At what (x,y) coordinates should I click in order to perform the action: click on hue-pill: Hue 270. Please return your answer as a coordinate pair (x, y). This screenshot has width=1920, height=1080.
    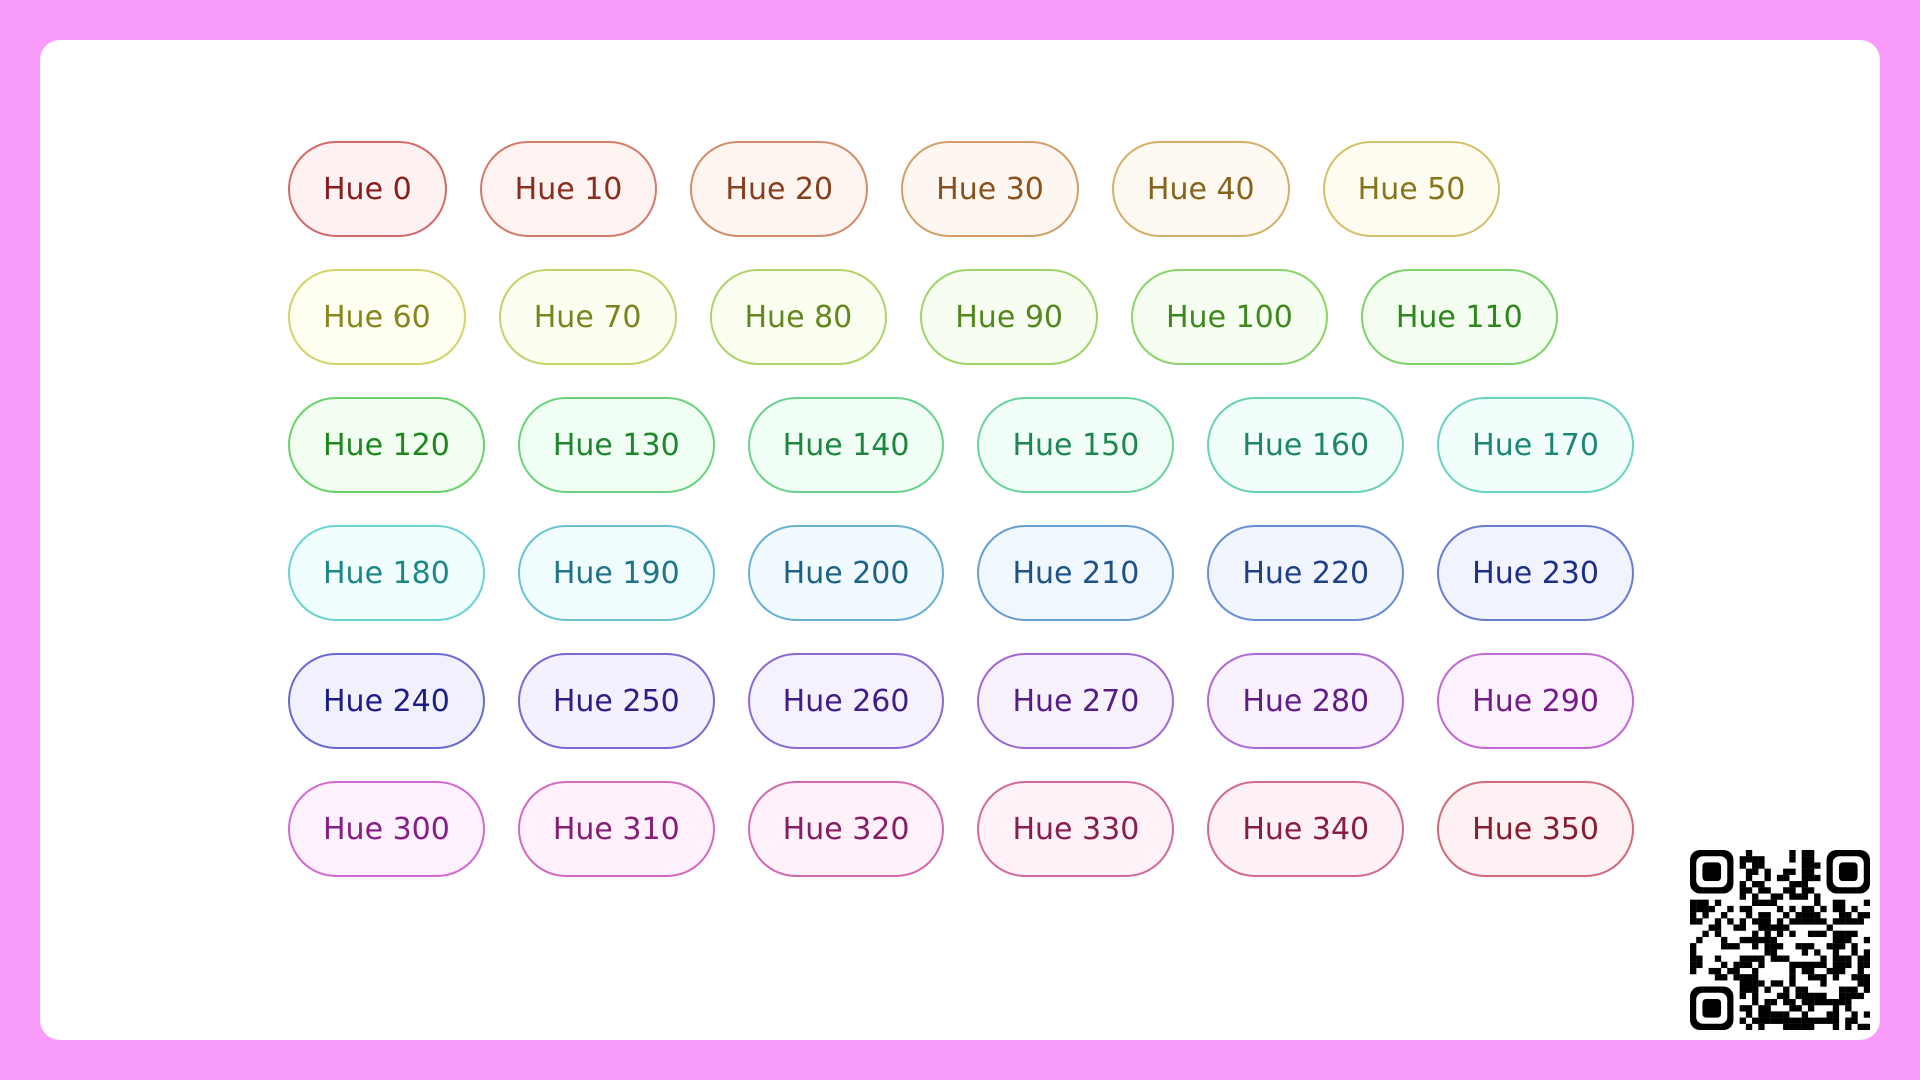
    Looking at the image, I should click on (1076, 701).